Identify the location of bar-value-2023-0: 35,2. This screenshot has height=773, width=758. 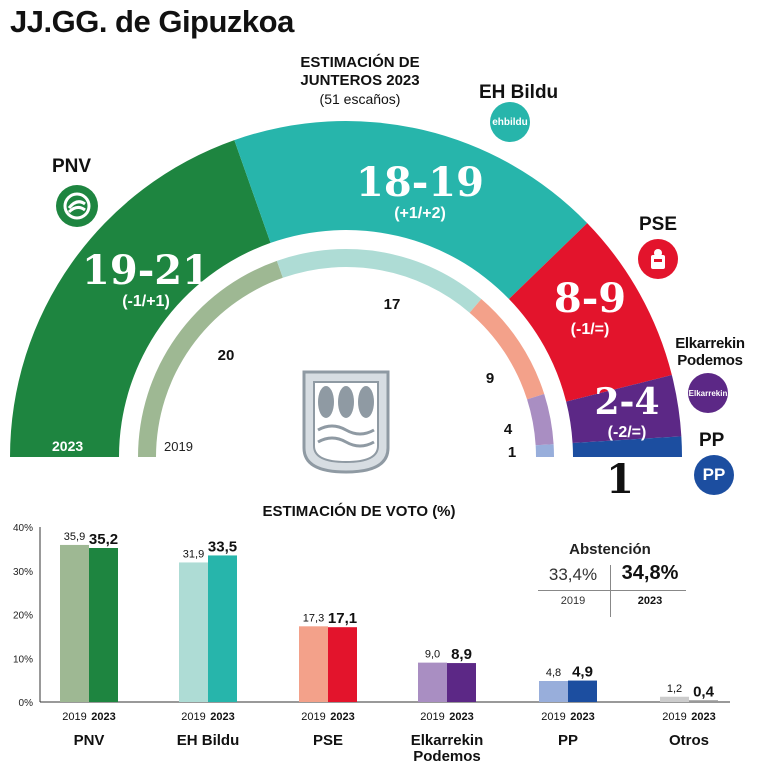
(103, 539).